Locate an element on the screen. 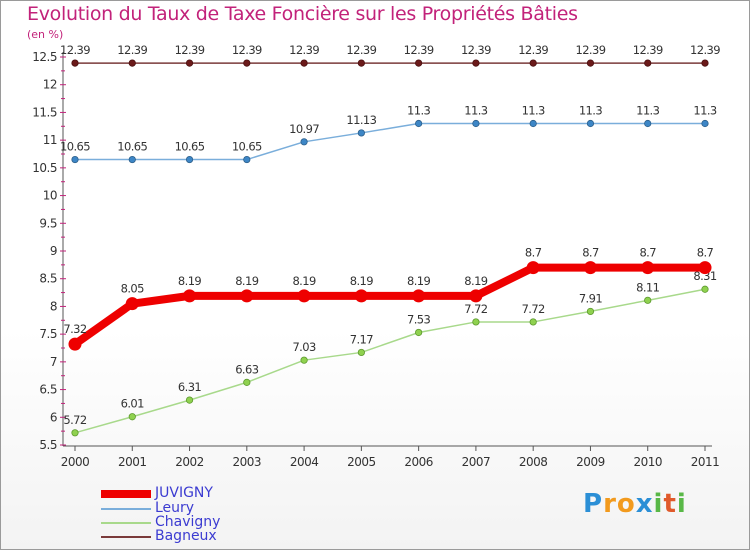 The width and height of the screenshot is (750, 550). x-tick-label: 2003 is located at coordinates (247, 462).